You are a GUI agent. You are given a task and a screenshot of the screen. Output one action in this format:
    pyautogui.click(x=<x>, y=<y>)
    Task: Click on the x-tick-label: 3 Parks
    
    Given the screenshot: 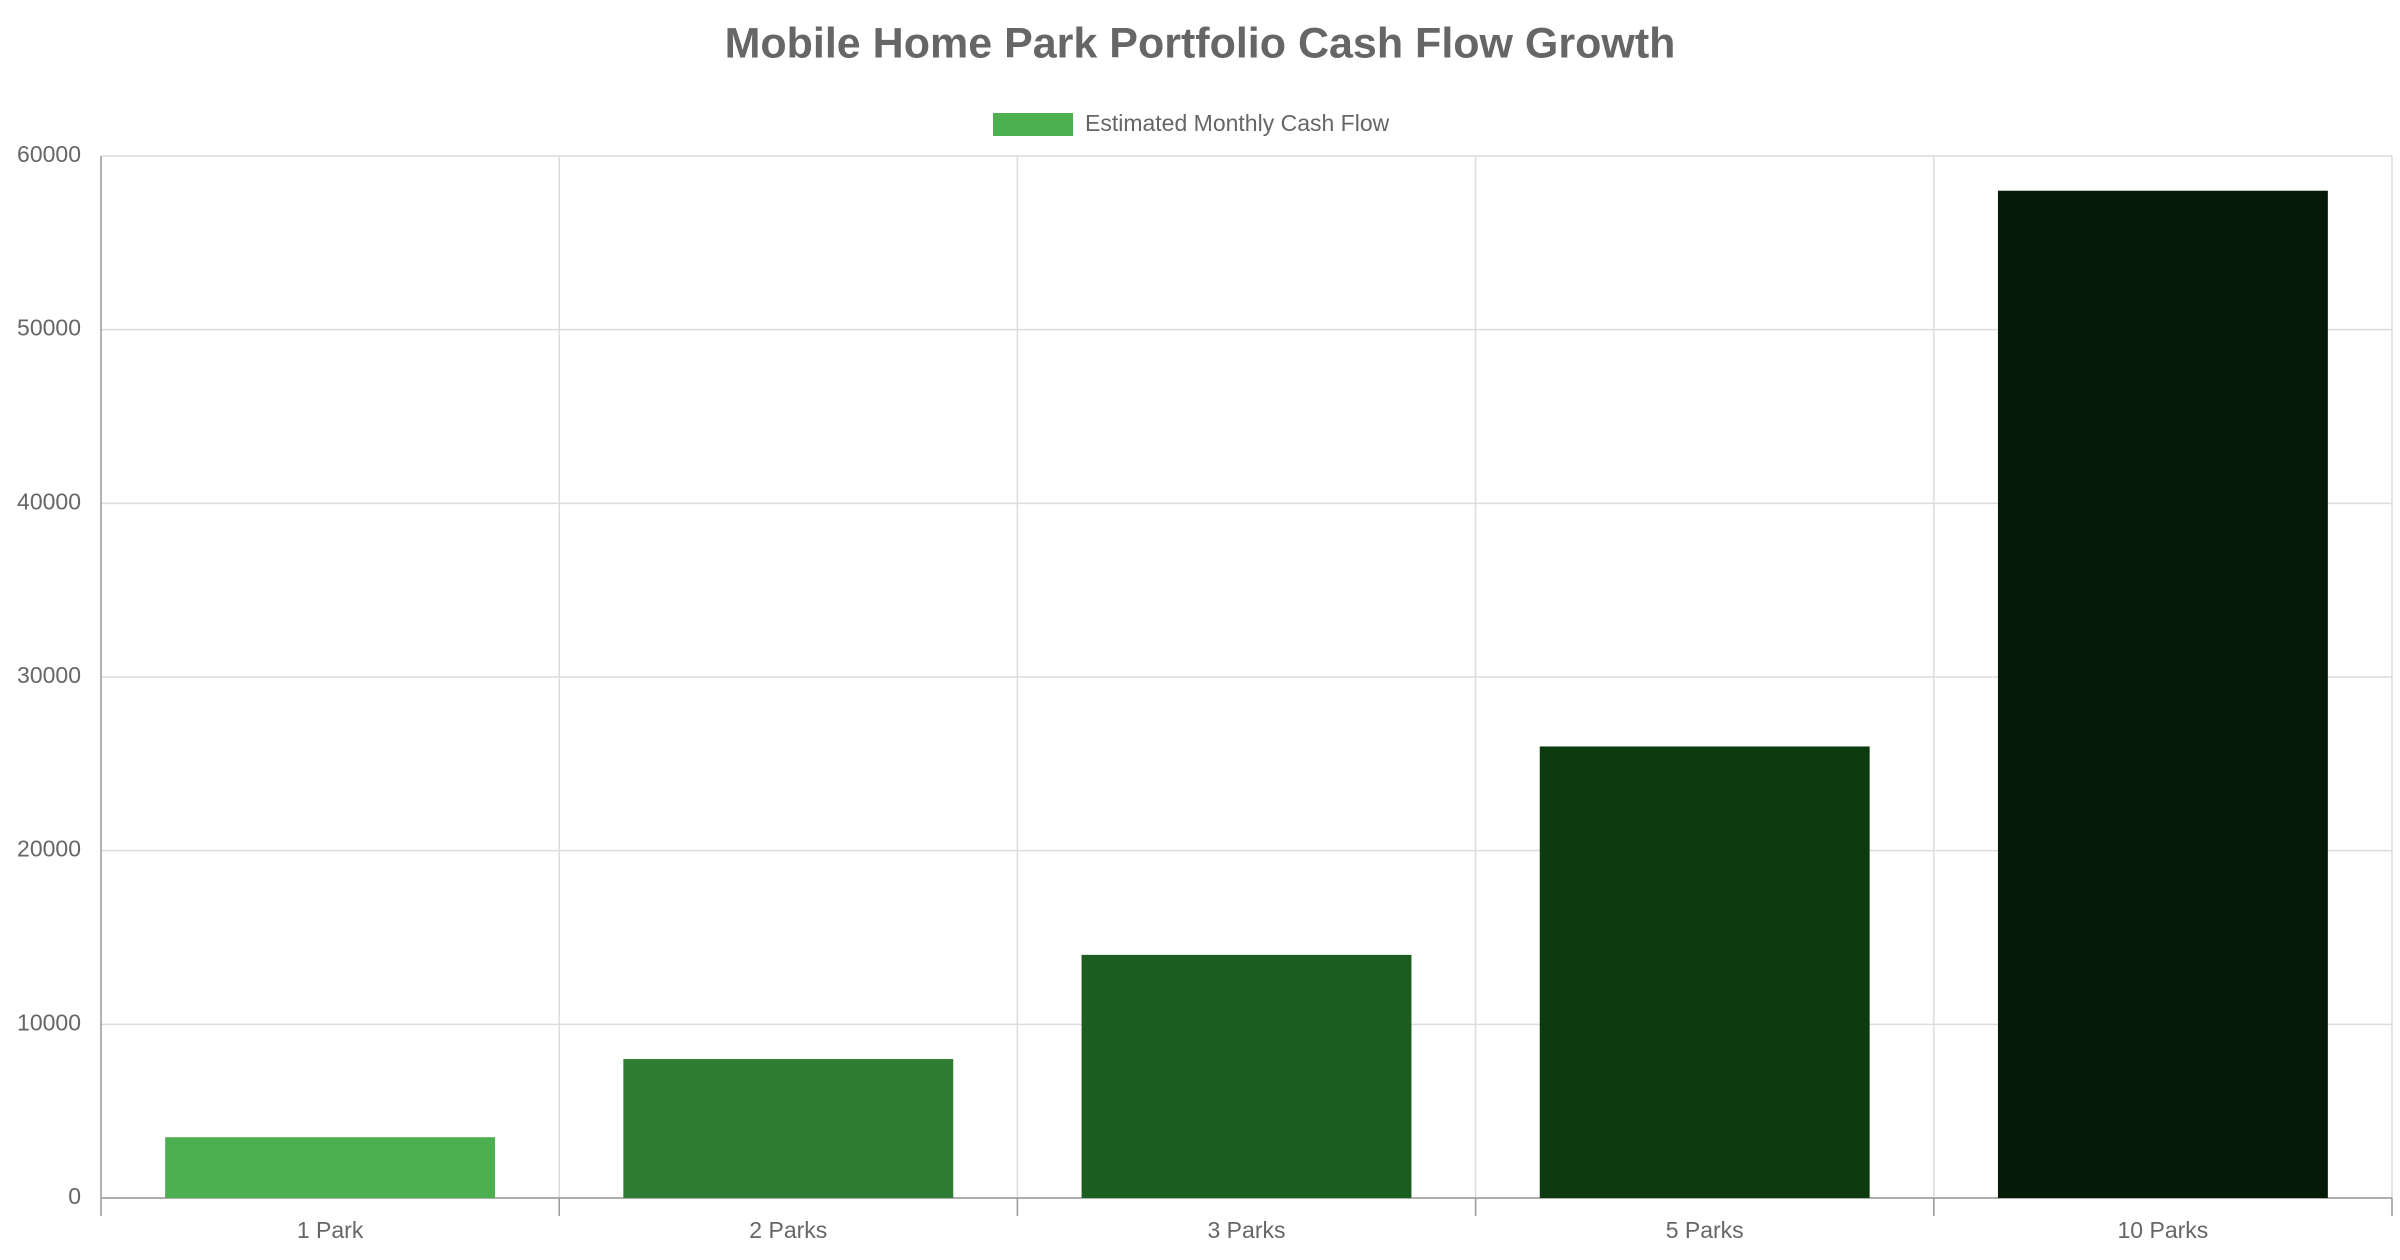 What is the action you would take?
    pyautogui.click(x=1247, y=1230)
    